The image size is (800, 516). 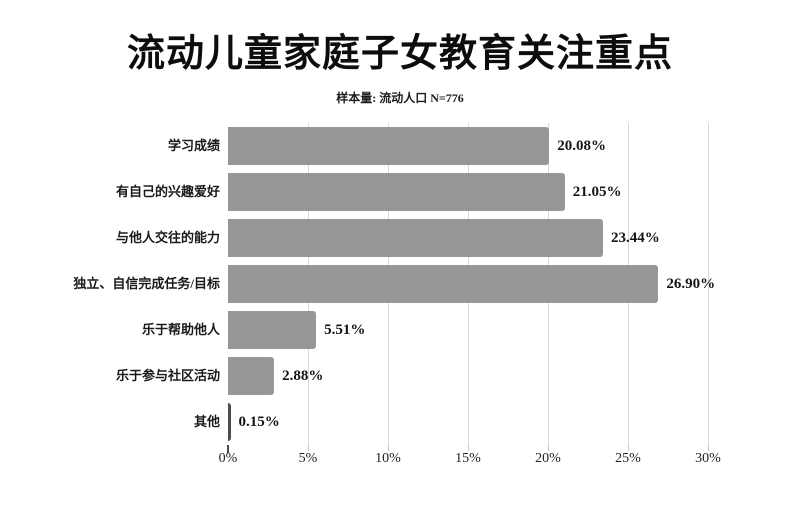 I want to click on bar-row: 26.90%, so click(x=471, y=284).